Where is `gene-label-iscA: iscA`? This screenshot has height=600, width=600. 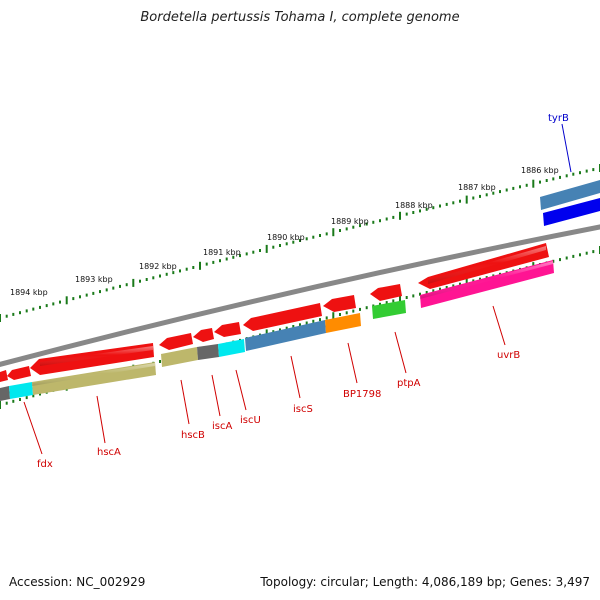 gene-label-iscA: iscA is located at coordinates (222, 426).